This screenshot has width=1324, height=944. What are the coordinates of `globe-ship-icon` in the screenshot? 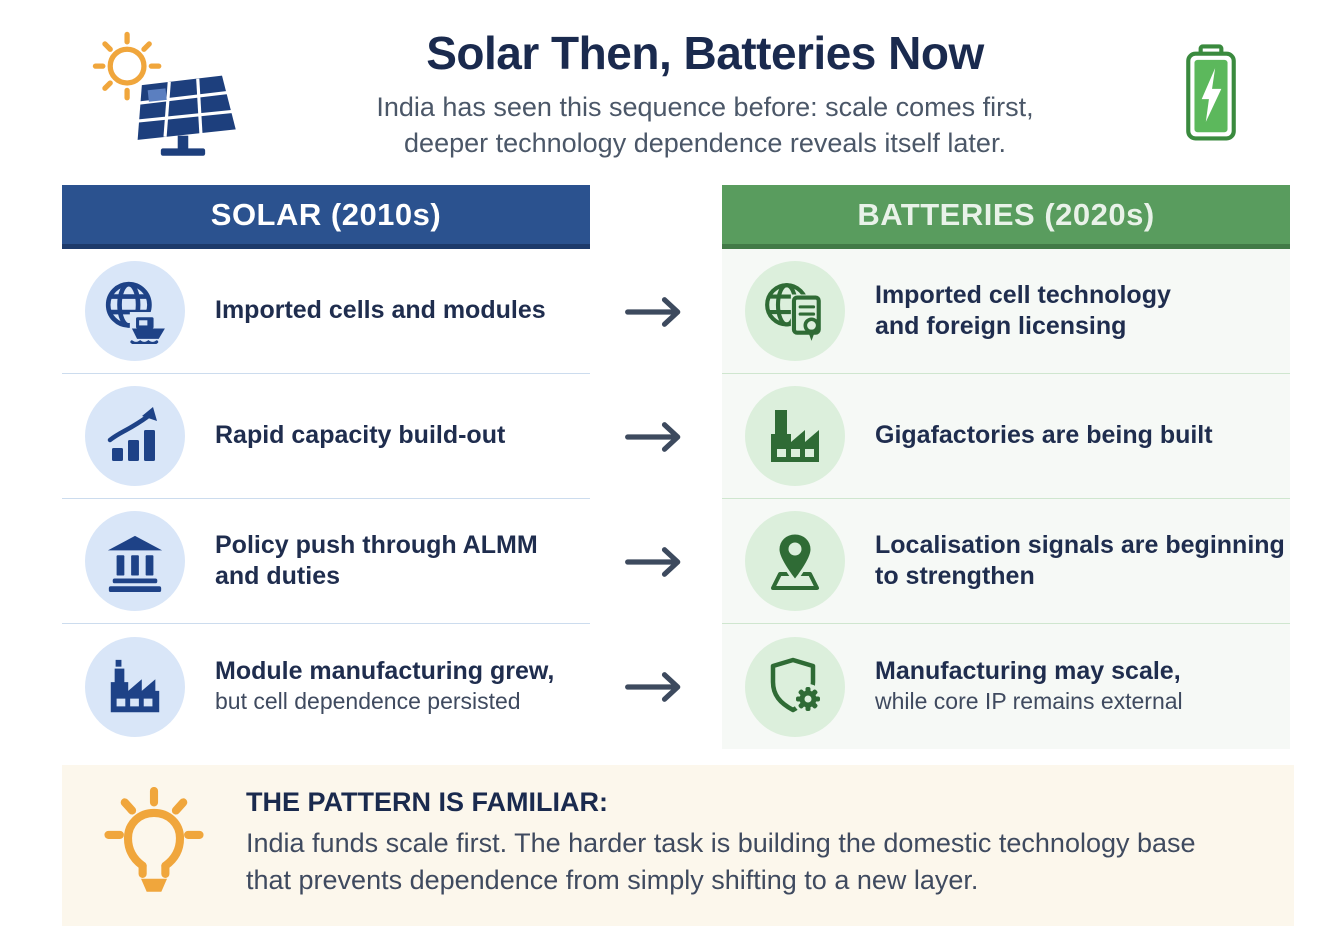 It's located at (136, 312).